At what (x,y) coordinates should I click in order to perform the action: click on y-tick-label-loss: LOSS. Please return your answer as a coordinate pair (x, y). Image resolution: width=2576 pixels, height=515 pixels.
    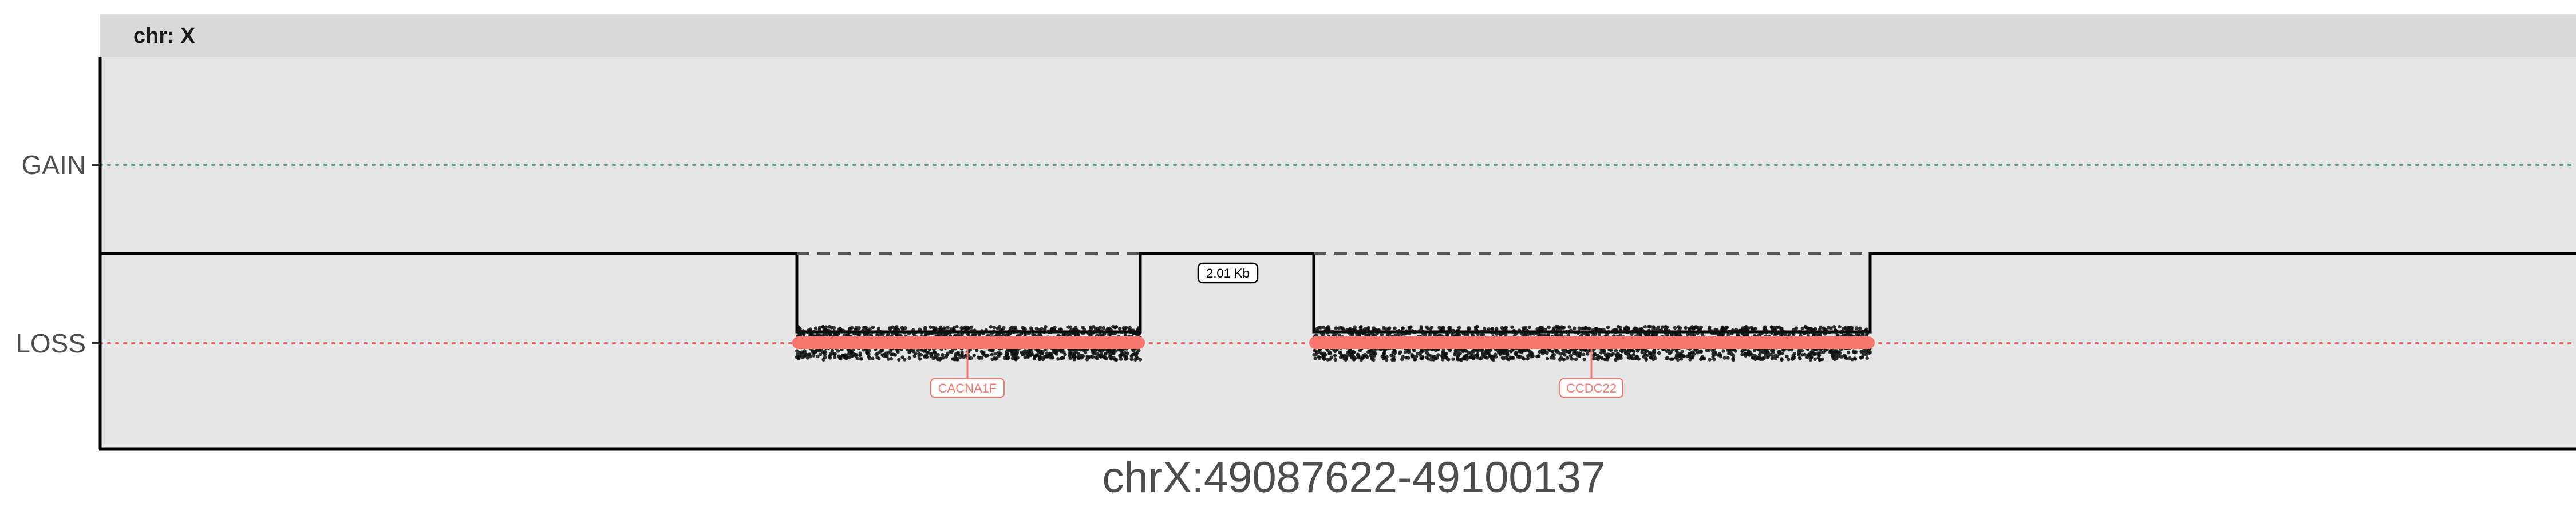
    Looking at the image, I should click on (50, 343).